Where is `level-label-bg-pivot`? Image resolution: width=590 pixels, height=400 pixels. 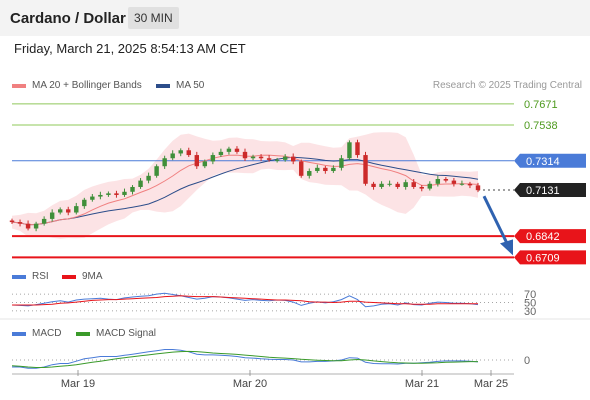
level-label-bg-pivot is located at coordinates (550, 160).